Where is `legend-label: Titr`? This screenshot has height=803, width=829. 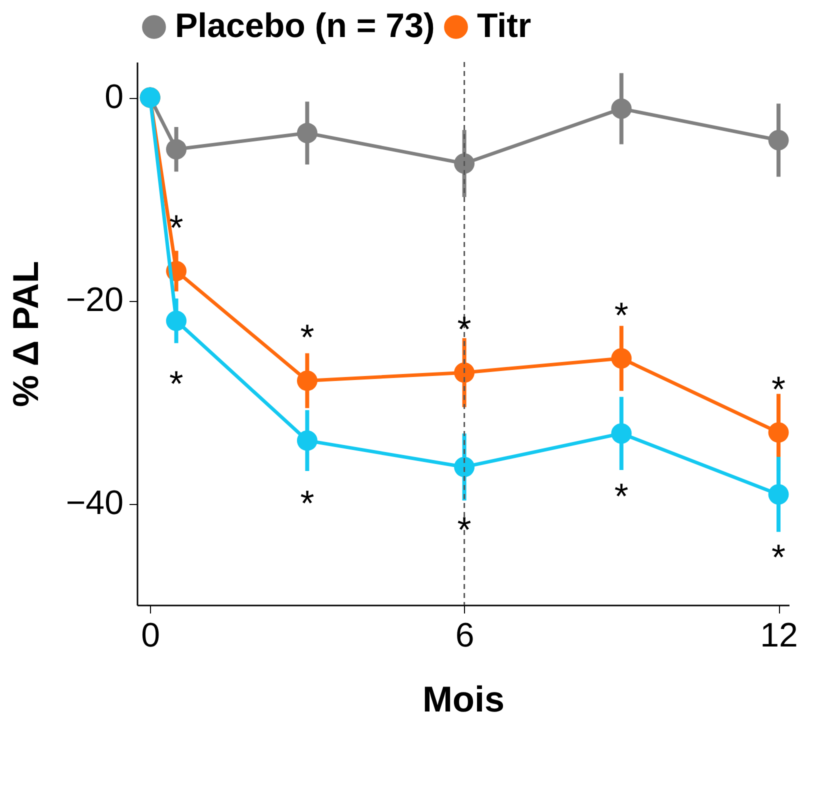 legend-label: Titr is located at coordinates (504, 26).